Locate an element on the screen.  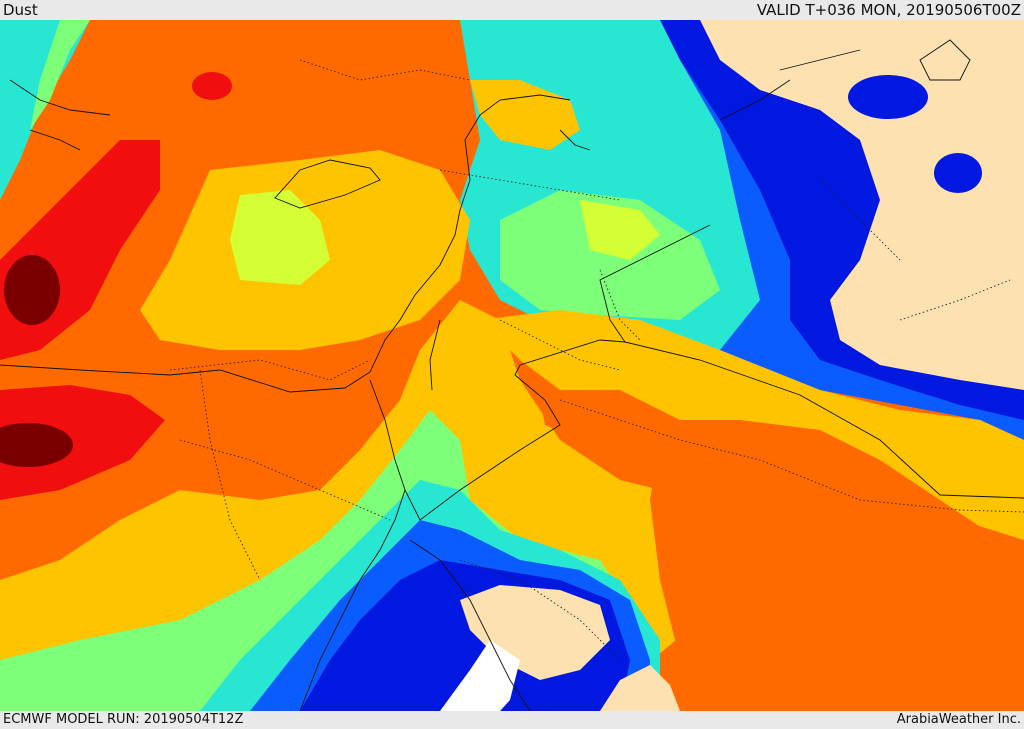
map-title: Dust is located at coordinates (20, 10).